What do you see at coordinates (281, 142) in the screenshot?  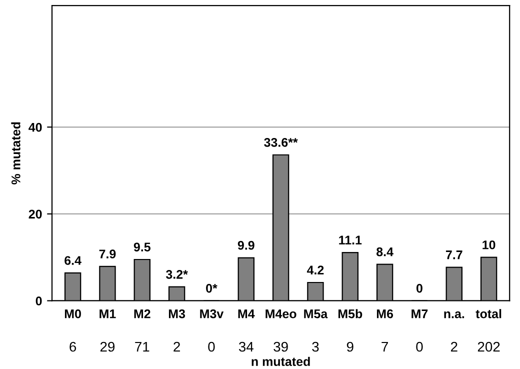 I see `data-label: 33.6**` at bounding box center [281, 142].